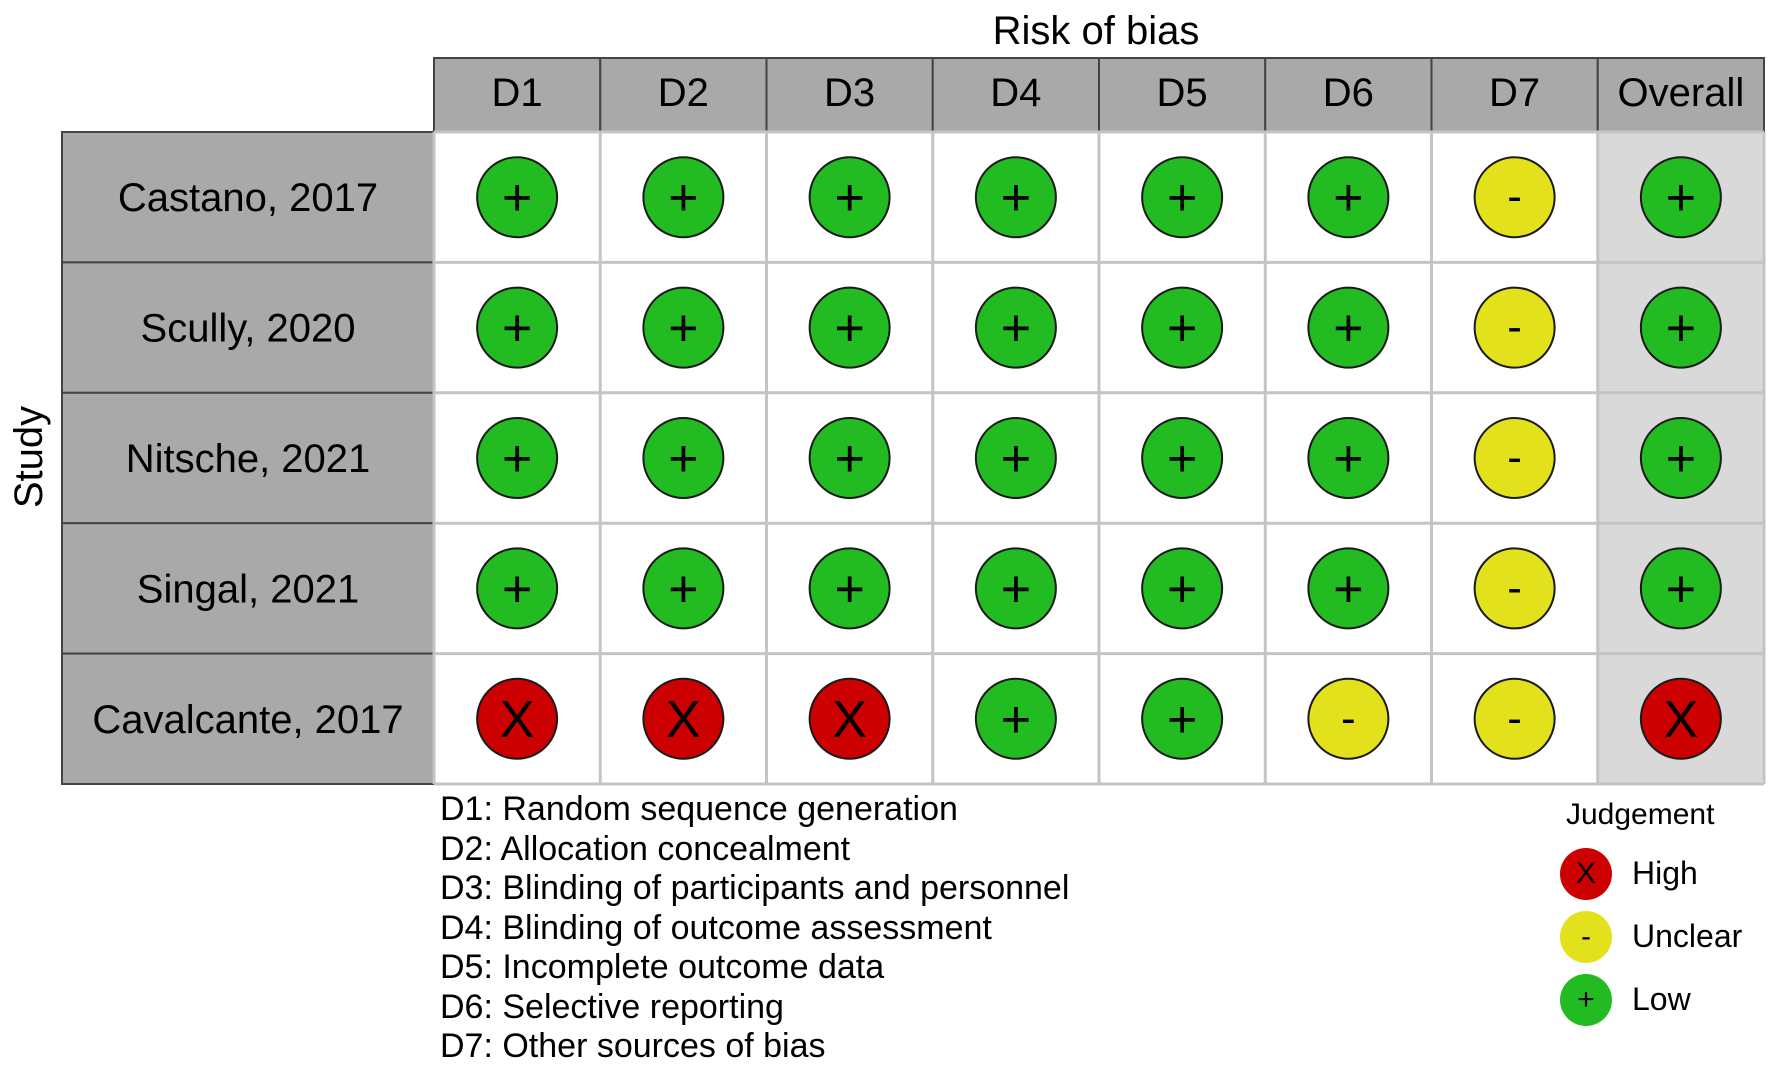 This screenshot has width=1772, height=1080. What do you see at coordinates (248, 197) in the screenshot?
I see `study-row-label: Castano, 2017` at bounding box center [248, 197].